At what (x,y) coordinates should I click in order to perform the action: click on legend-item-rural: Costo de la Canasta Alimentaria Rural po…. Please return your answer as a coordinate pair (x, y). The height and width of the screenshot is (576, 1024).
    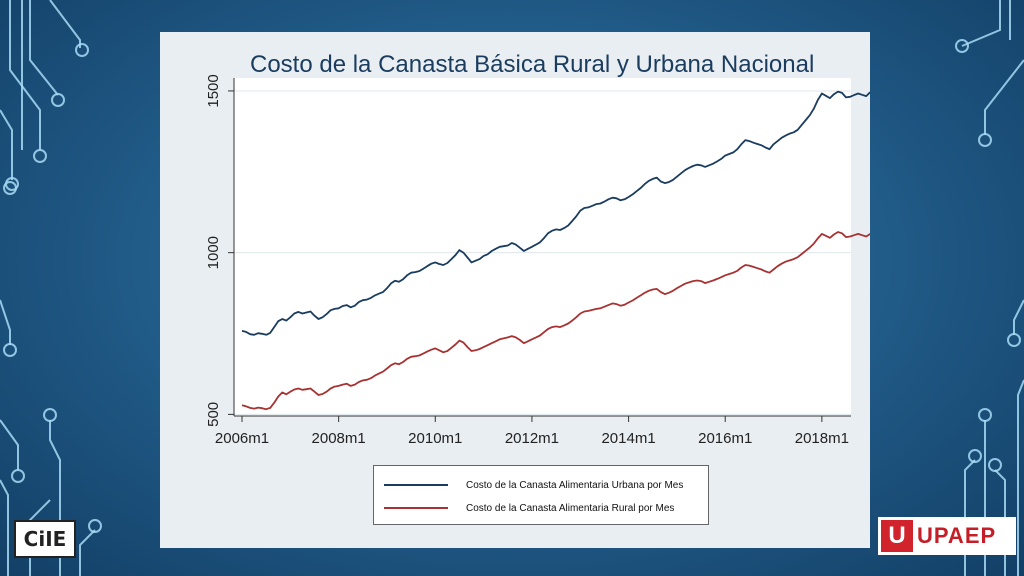
    Looking at the image, I should click on (529, 508).